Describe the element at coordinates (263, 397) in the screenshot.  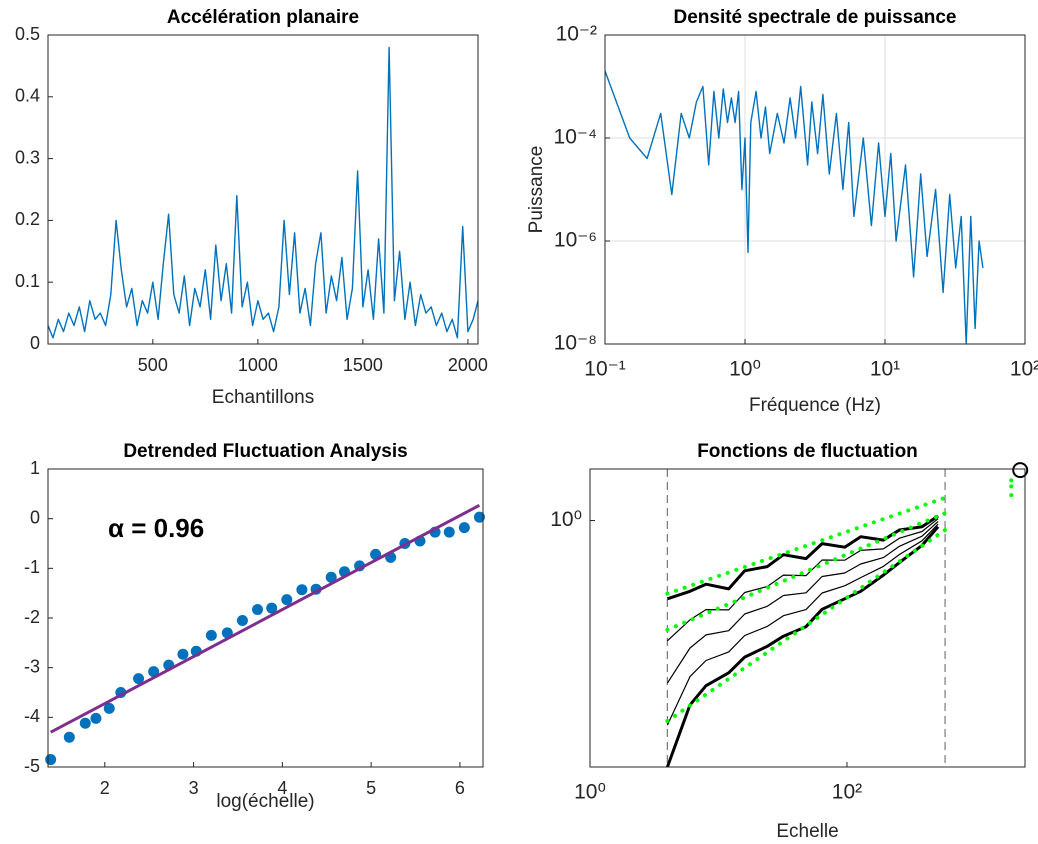
I see `x-axis-label: Echantillons` at that location.